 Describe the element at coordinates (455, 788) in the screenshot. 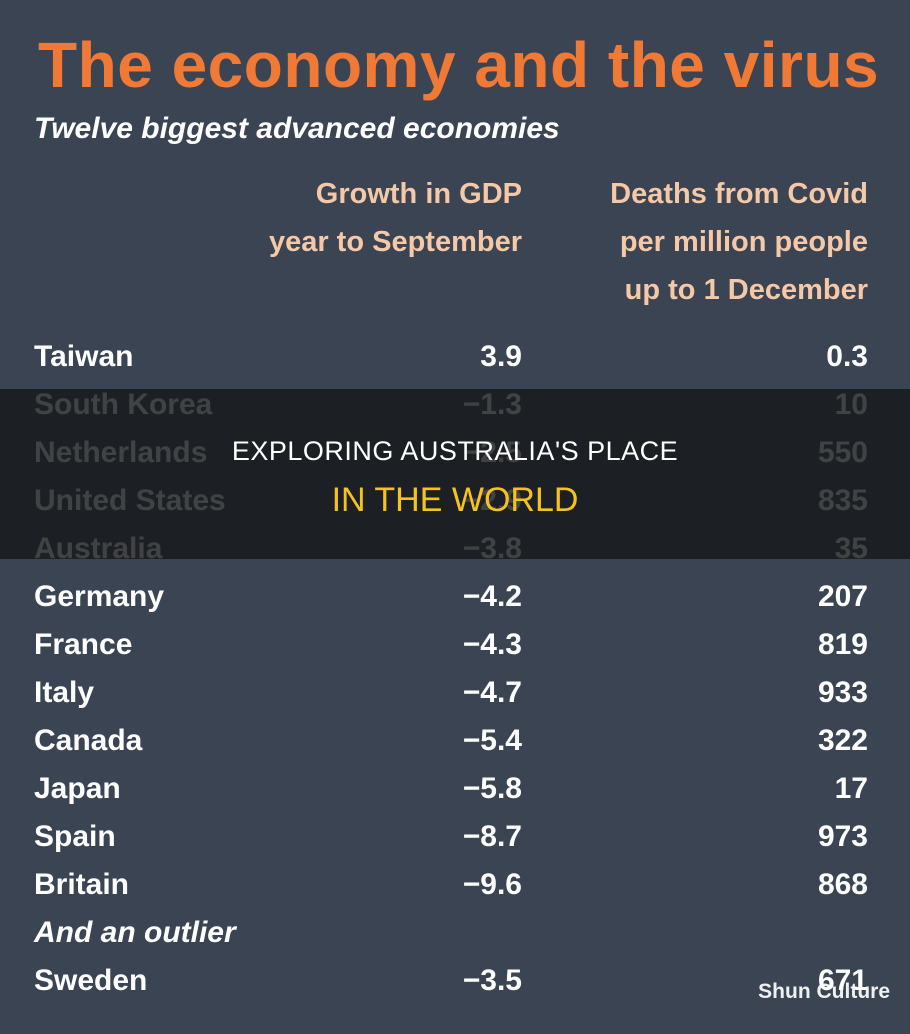

I see `table-row: Japan −5.8 17` at that location.